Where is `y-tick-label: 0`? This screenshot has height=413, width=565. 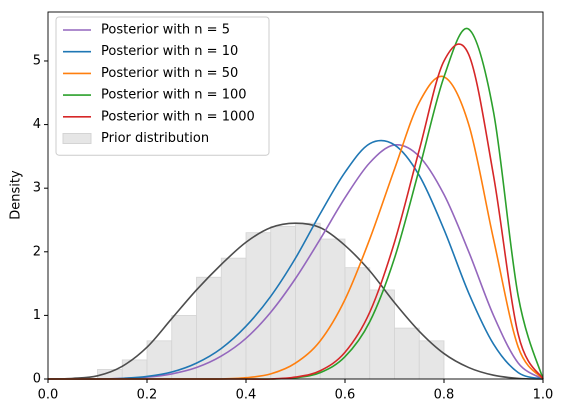
y-tick-label: 0 is located at coordinates (37, 379).